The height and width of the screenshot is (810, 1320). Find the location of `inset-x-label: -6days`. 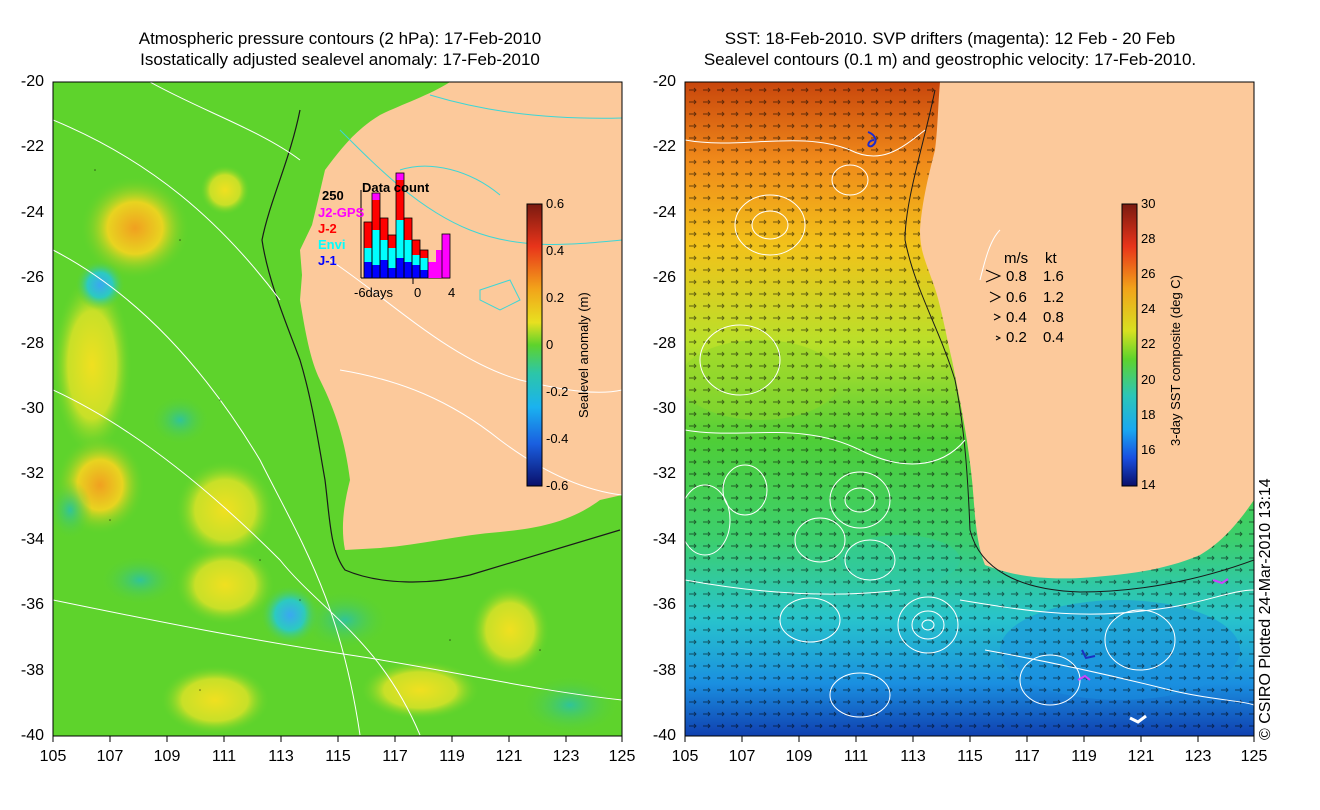

inset-x-label: -6days is located at coordinates (374, 292).